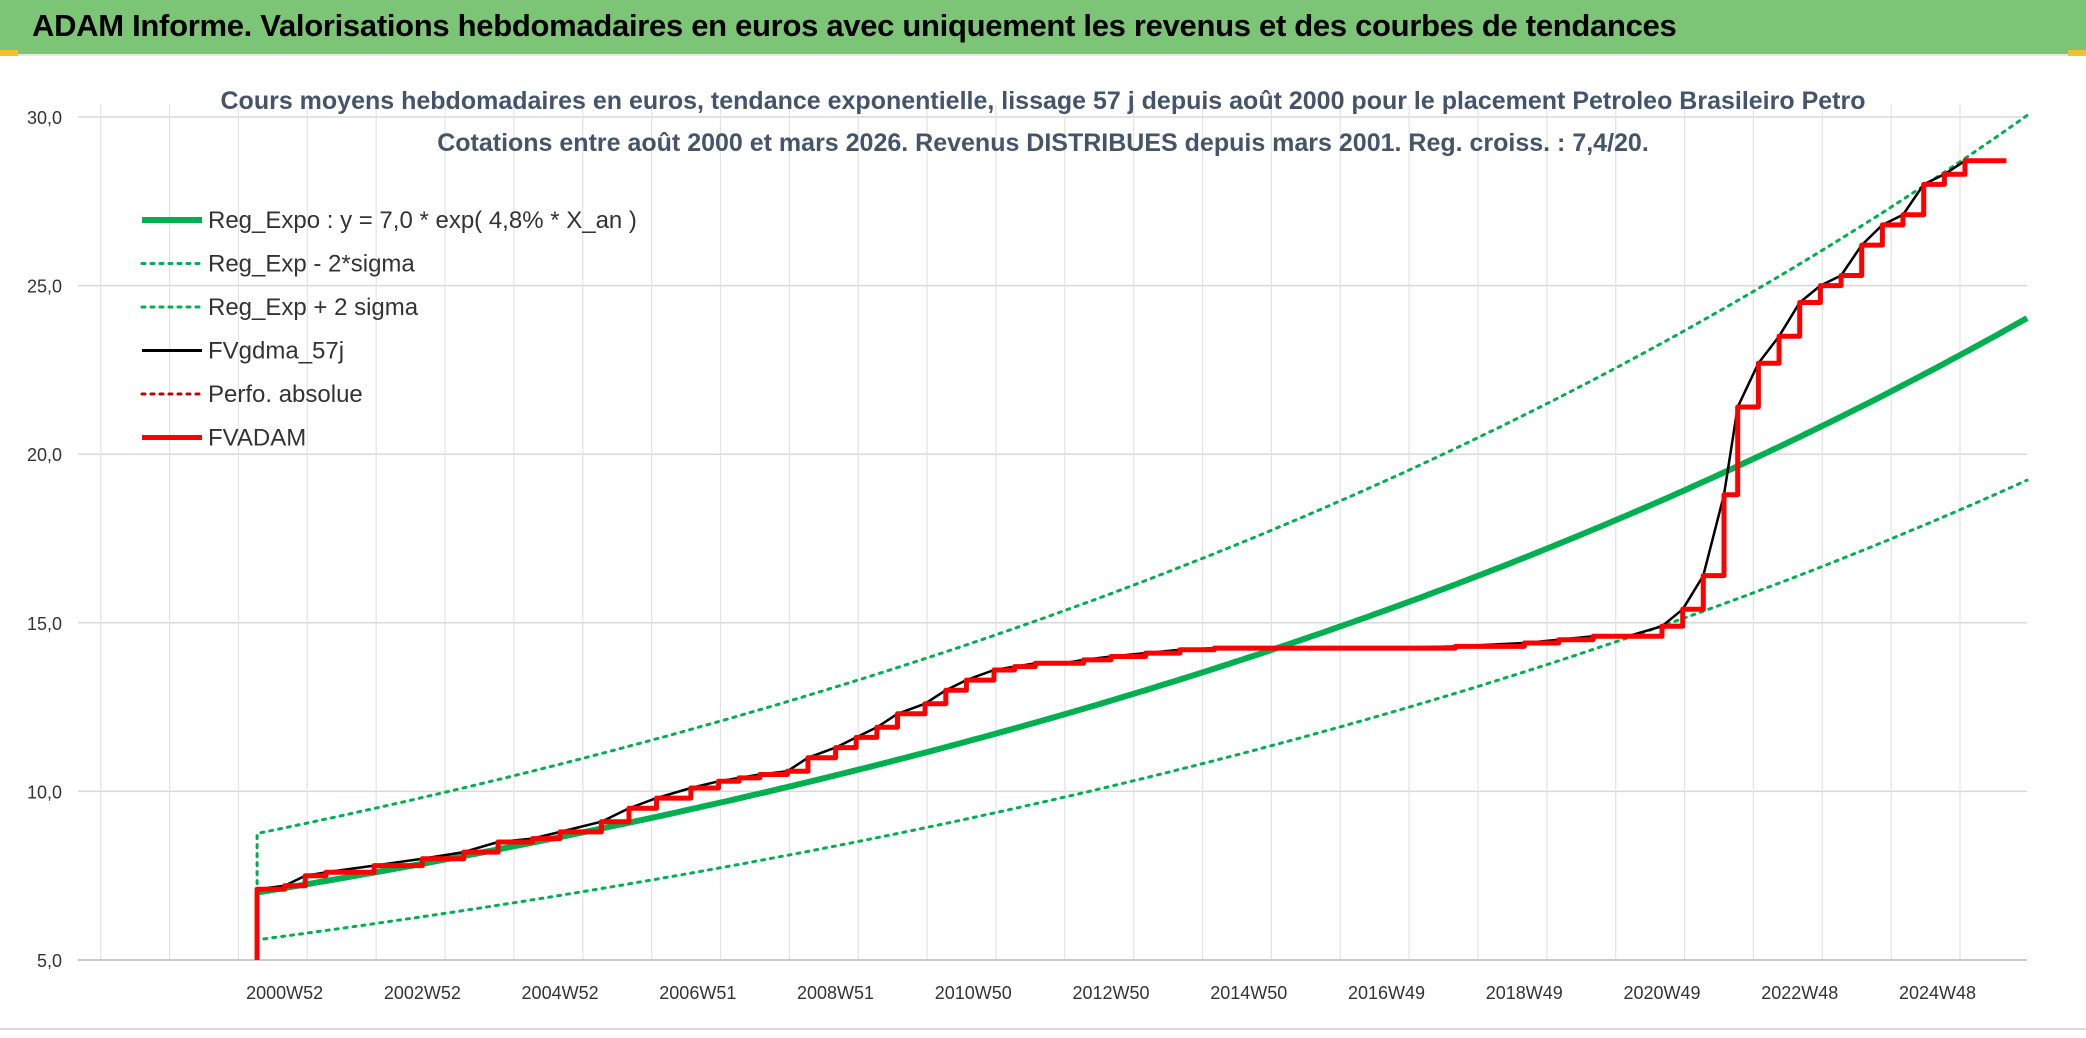  I want to click on x-tick-label: 2018W49, so click(1524, 993).